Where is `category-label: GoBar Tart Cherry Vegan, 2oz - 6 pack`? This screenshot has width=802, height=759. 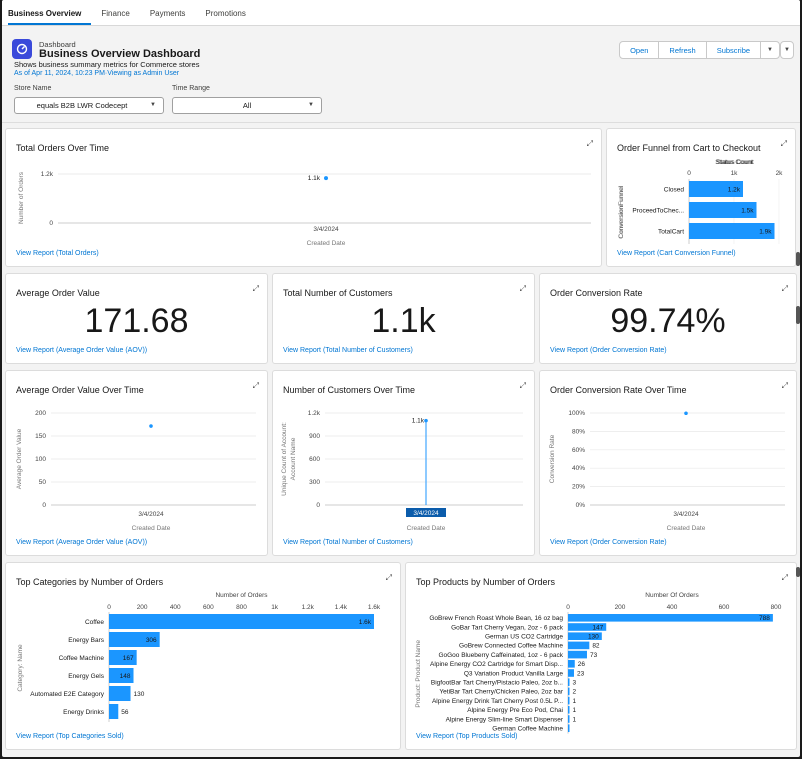 category-label: GoBar Tart Cherry Vegan, 2oz - 6 pack is located at coordinates (507, 627).